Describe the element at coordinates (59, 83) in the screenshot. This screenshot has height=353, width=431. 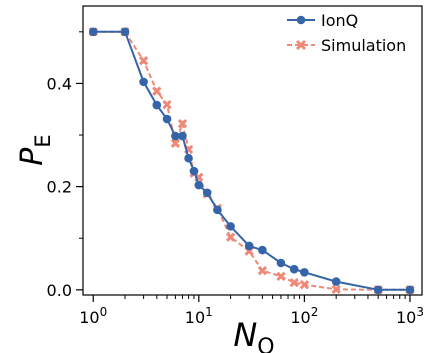
I see `y-tick-label: 0.4` at that location.